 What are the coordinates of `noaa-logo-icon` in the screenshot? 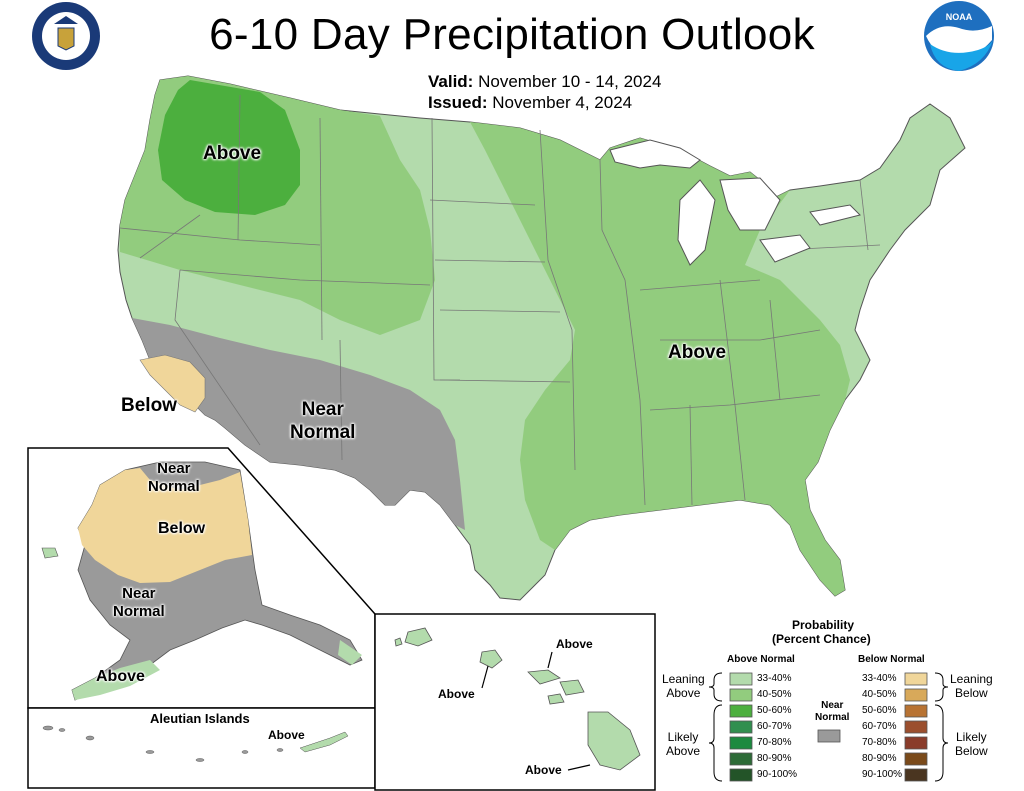 It's located at (959, 36).